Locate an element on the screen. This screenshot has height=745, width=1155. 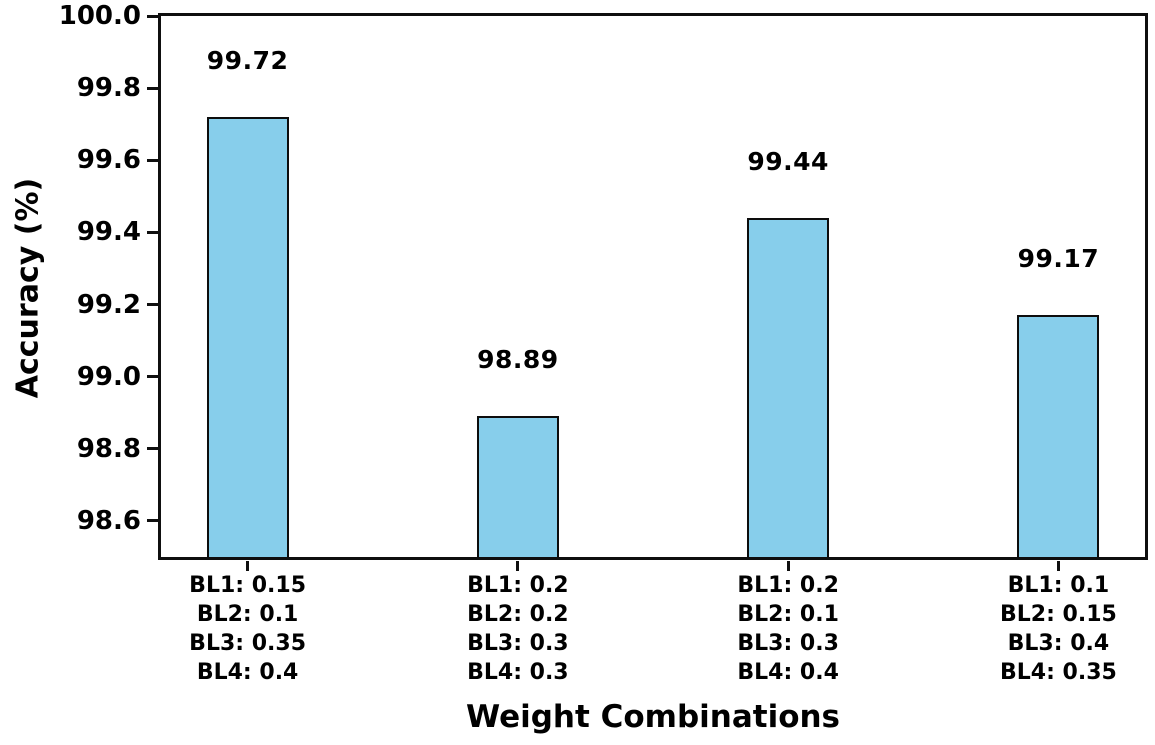
x-axis-category-label: BL1: 0.1 BL2: 0.15 BL3: 0.4 BL4: 0.35 is located at coordinates (1036, 629).